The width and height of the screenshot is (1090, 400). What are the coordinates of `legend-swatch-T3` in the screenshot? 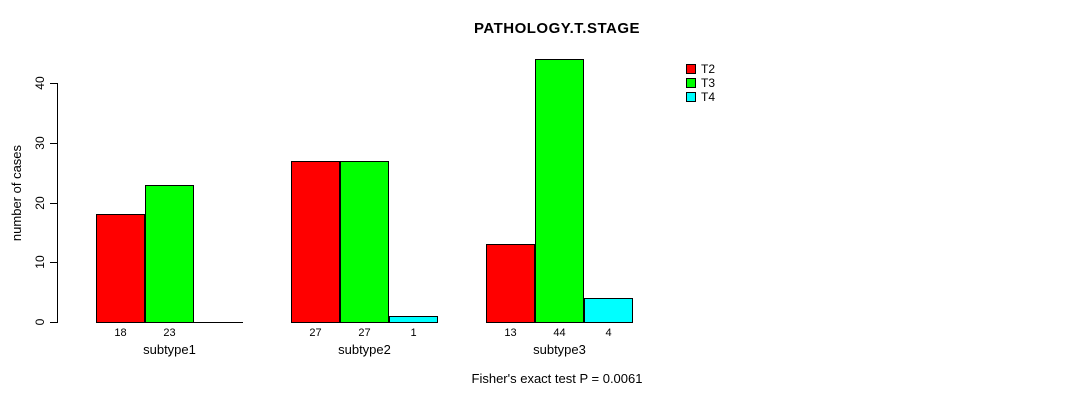 It's located at (691, 83).